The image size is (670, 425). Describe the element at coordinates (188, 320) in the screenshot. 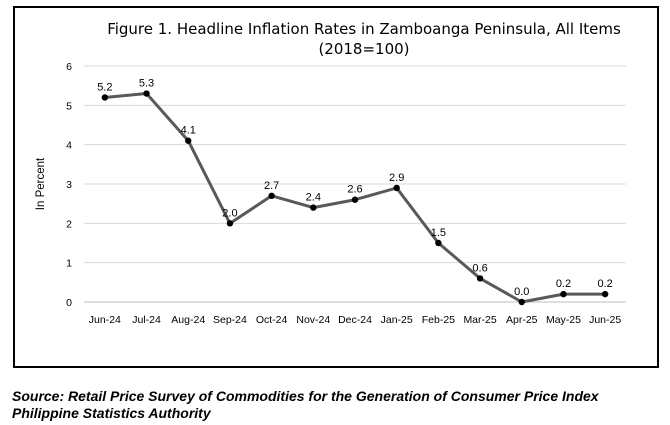

I see `x-tick-label: Aug-24` at that location.